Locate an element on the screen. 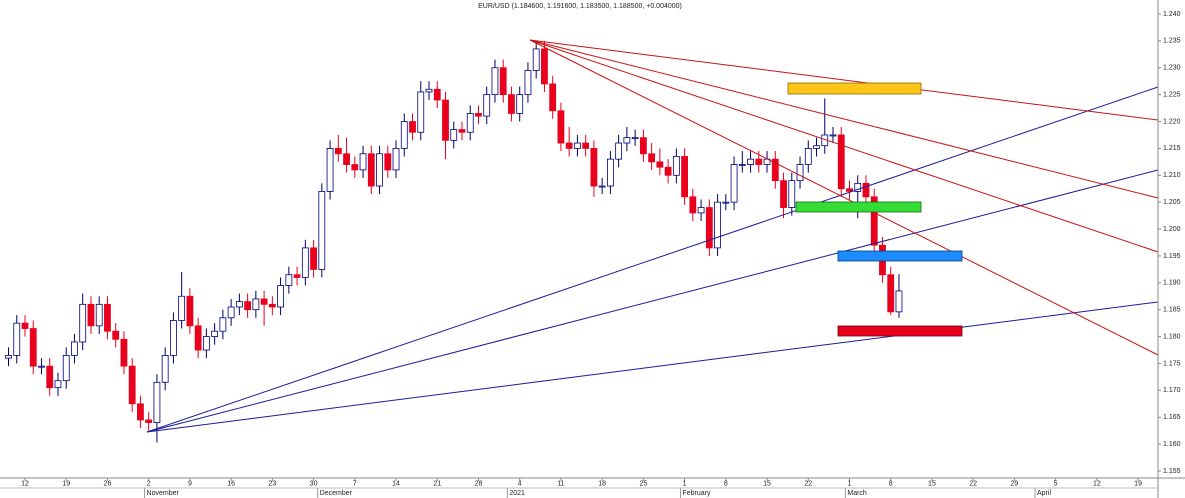  x-tick-label: 29 is located at coordinates (1015, 483).